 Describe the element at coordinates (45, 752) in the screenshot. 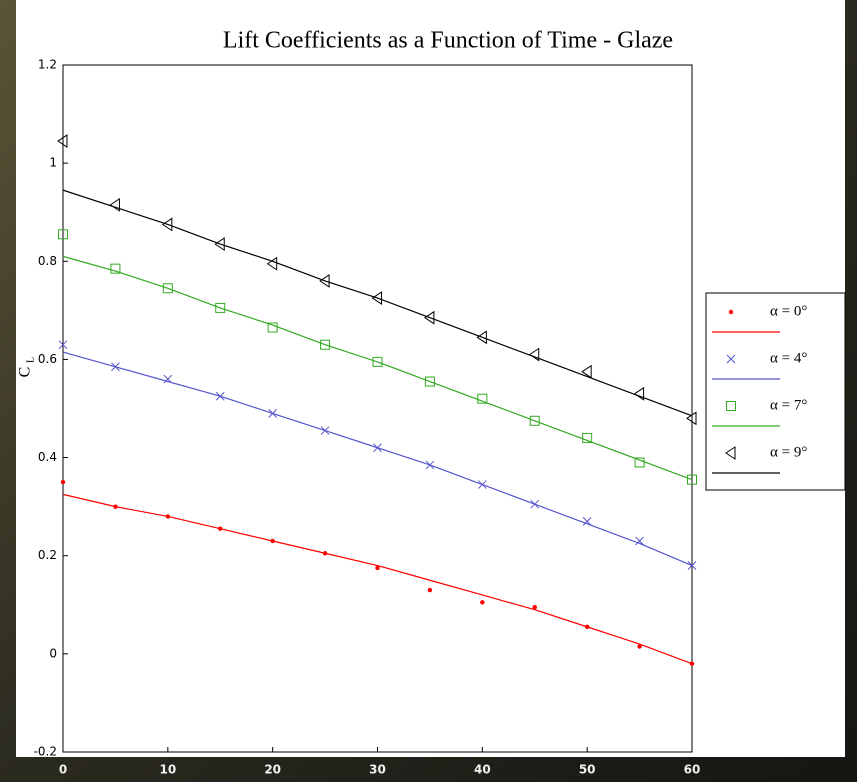

I see `y-tick-label: -0.2` at that location.